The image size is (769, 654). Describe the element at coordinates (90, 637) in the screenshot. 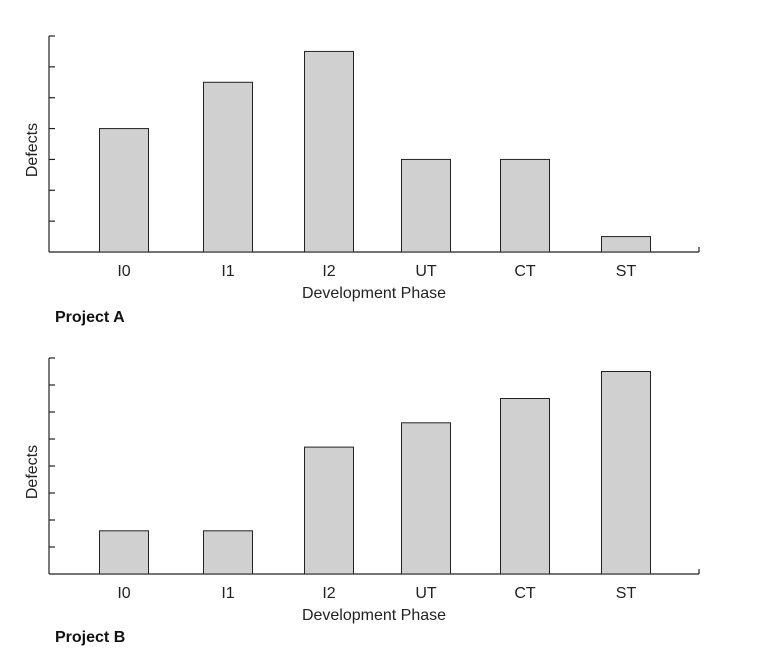

I see `panel-title: Project B` at that location.